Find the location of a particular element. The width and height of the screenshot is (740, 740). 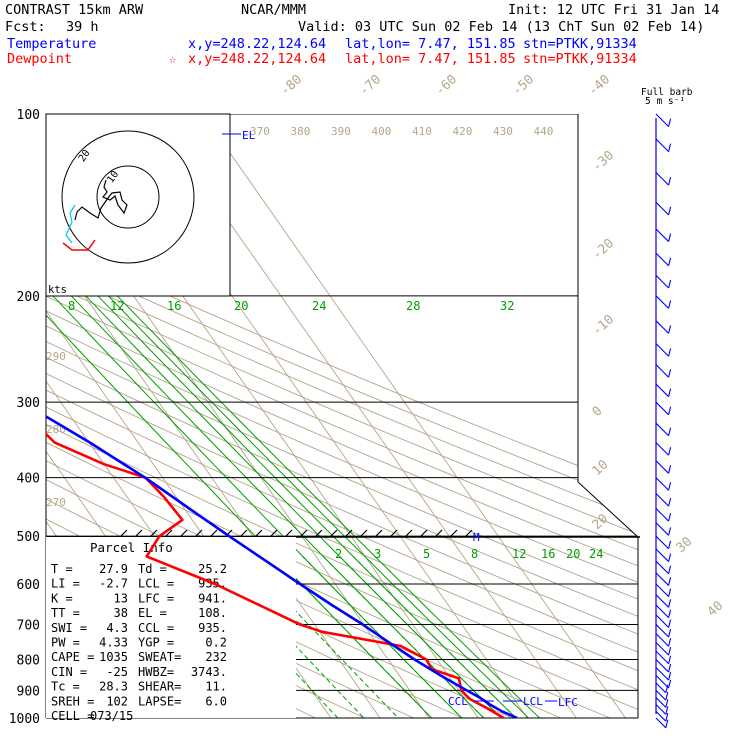

lcl-label: LCL is located at coordinates (533, 701).